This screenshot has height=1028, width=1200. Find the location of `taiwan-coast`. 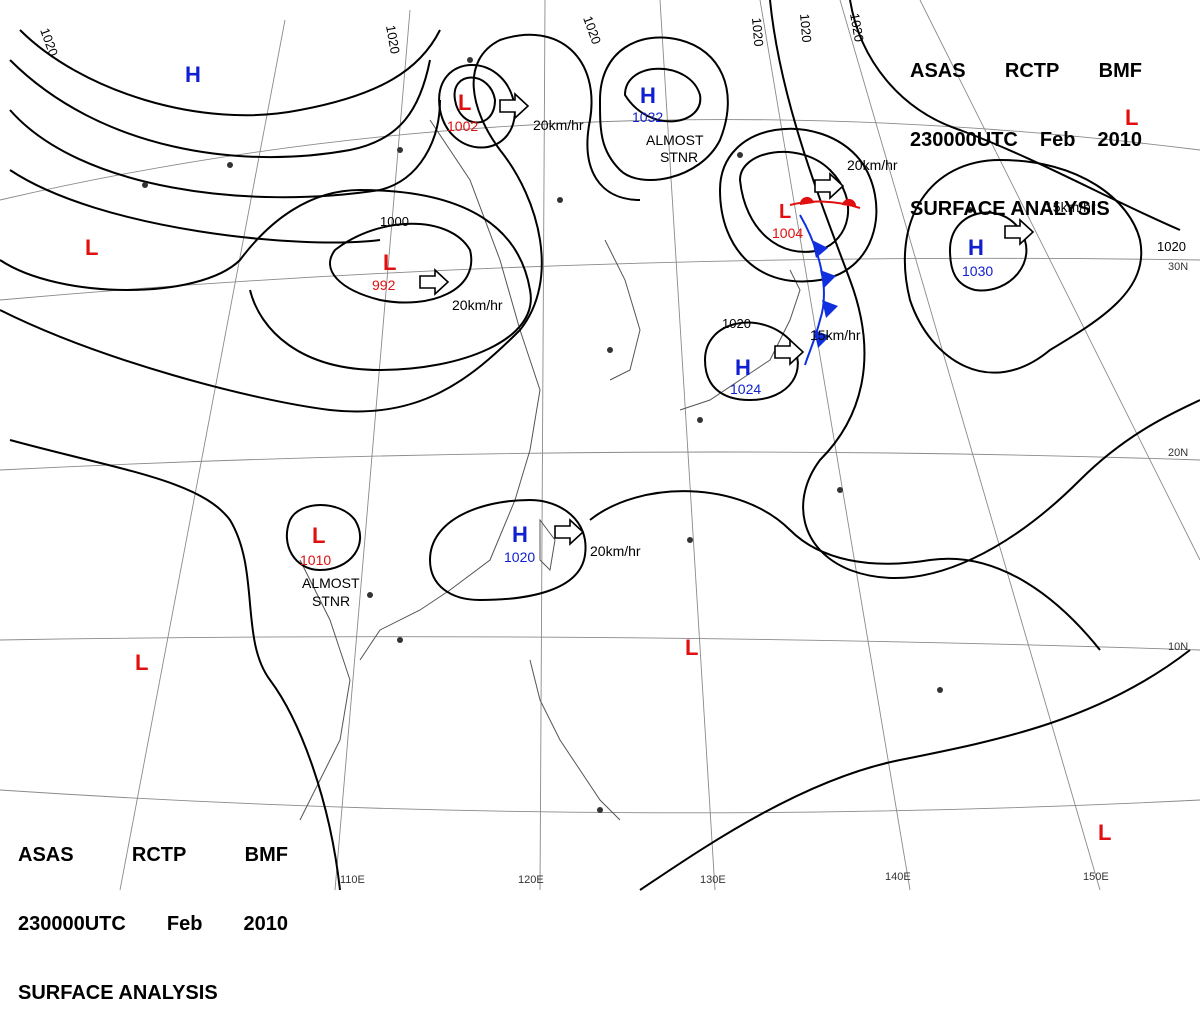

taiwan-coast is located at coordinates (547, 545).